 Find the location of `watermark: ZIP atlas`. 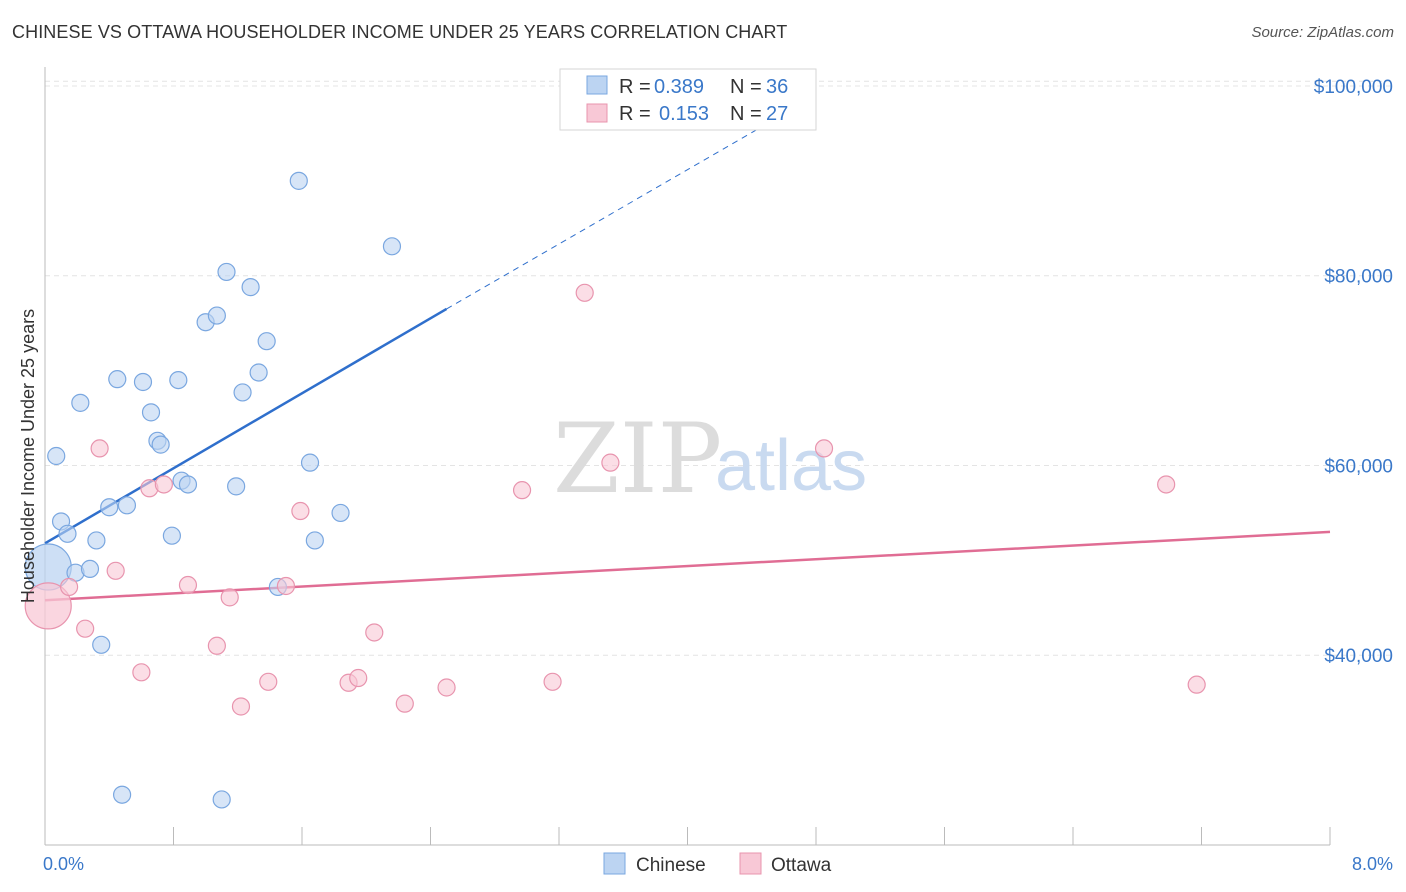

watermark: ZIP atlas is located at coordinates (710, 459).